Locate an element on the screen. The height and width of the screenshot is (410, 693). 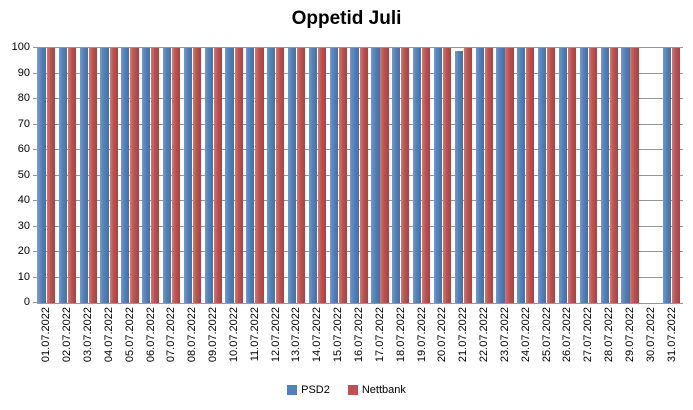
bar-psd2-08.07.2022 is located at coordinates (187, 175).